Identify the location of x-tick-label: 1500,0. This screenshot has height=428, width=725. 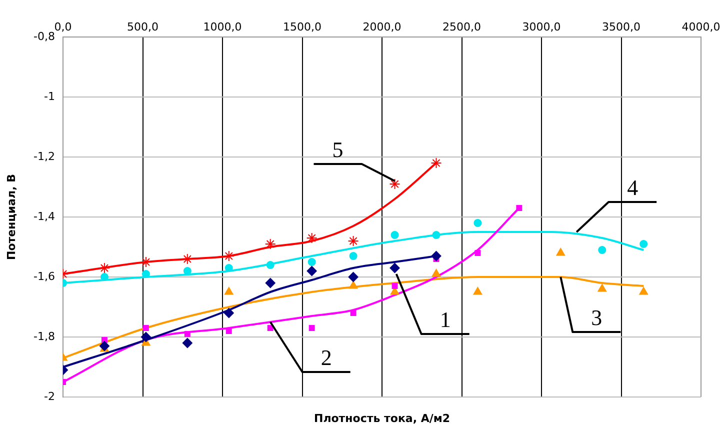
(302, 27).